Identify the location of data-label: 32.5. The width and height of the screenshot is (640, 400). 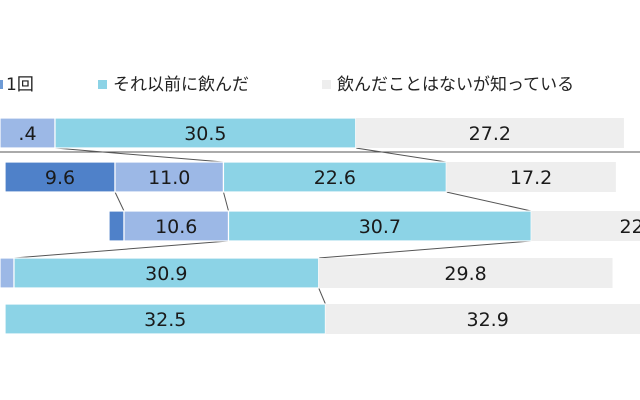
(165, 320).